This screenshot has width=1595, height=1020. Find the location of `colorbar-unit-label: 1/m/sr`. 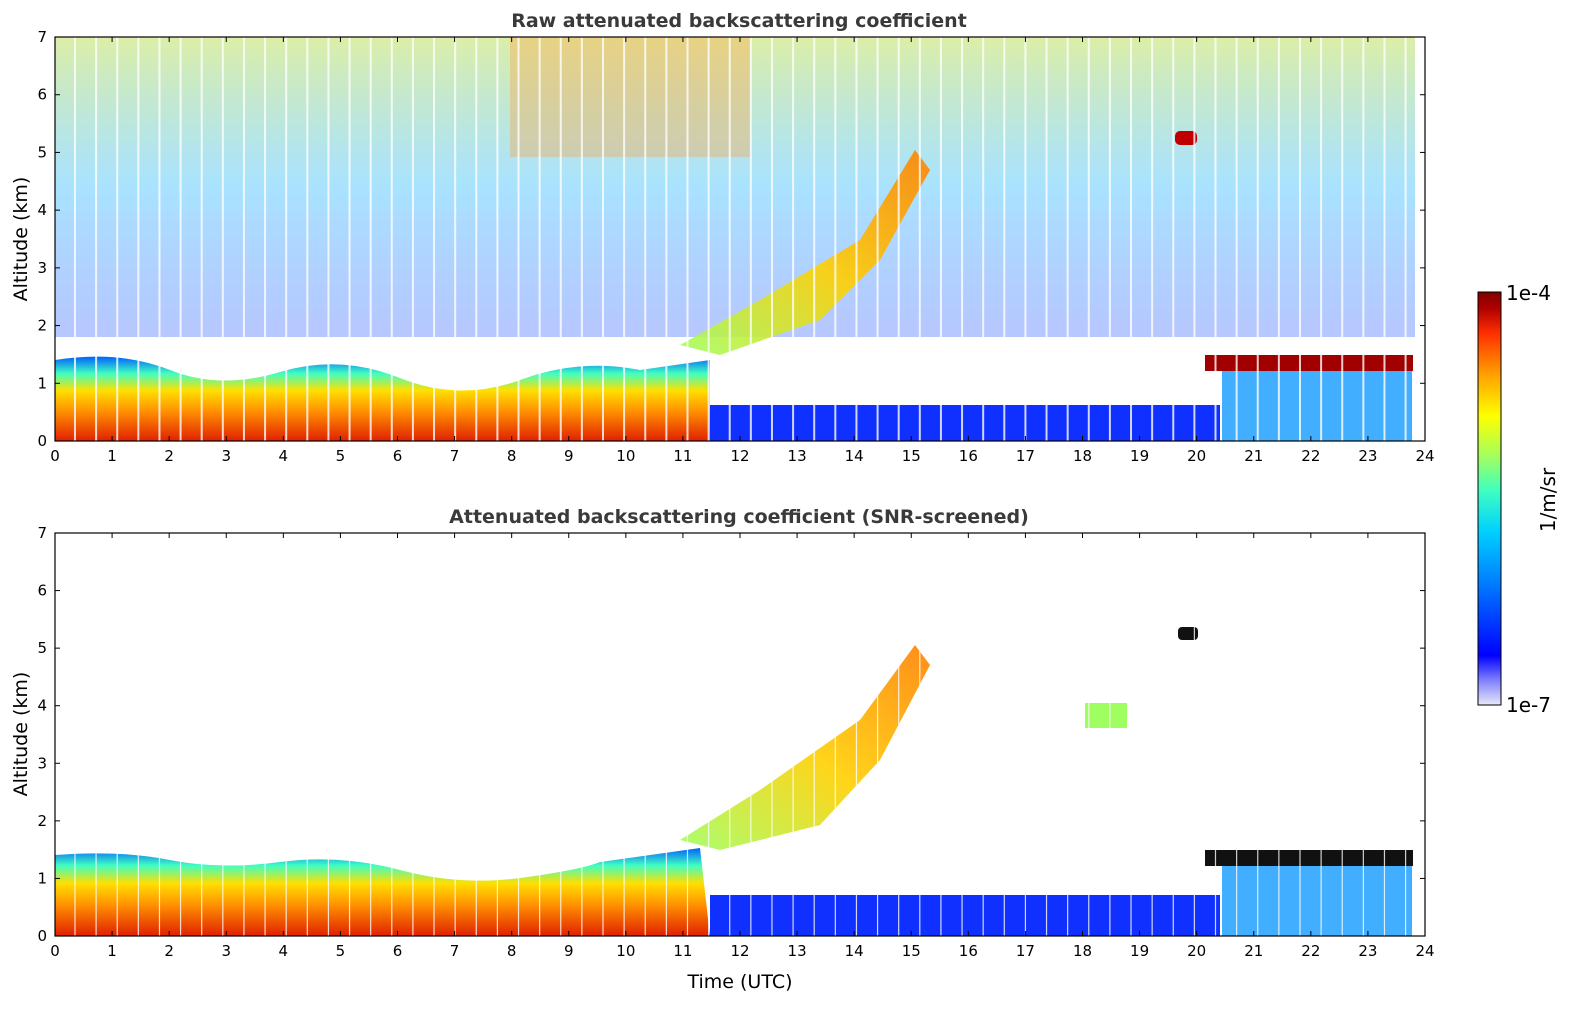

colorbar-unit-label: 1/m/sr is located at coordinates (1548, 499).